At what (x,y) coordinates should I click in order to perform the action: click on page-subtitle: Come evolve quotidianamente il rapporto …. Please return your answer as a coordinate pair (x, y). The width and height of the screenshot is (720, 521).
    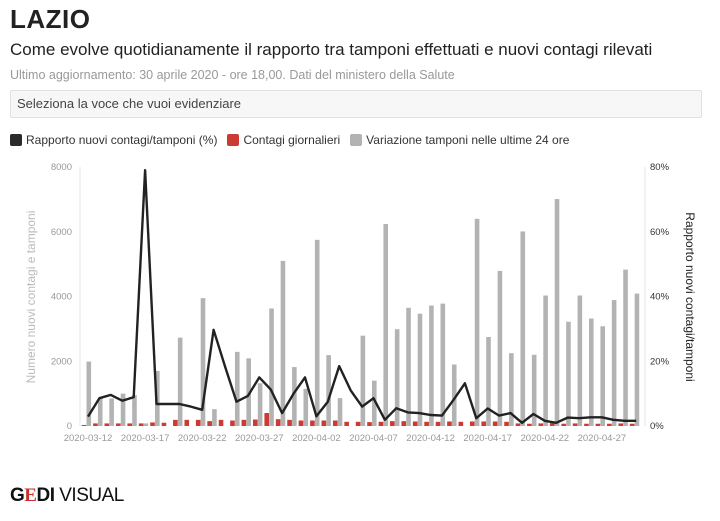
    Looking at the image, I should click on (331, 49).